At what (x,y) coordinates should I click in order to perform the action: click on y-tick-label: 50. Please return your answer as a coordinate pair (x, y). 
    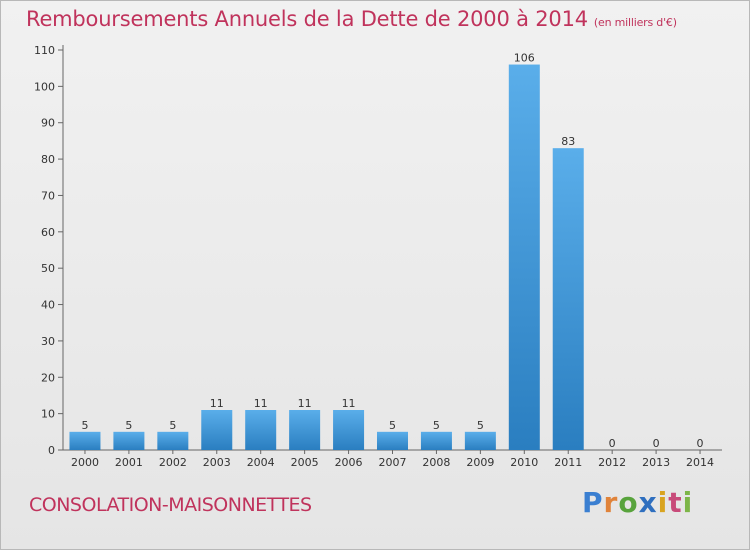
    Looking at the image, I should click on (48, 268).